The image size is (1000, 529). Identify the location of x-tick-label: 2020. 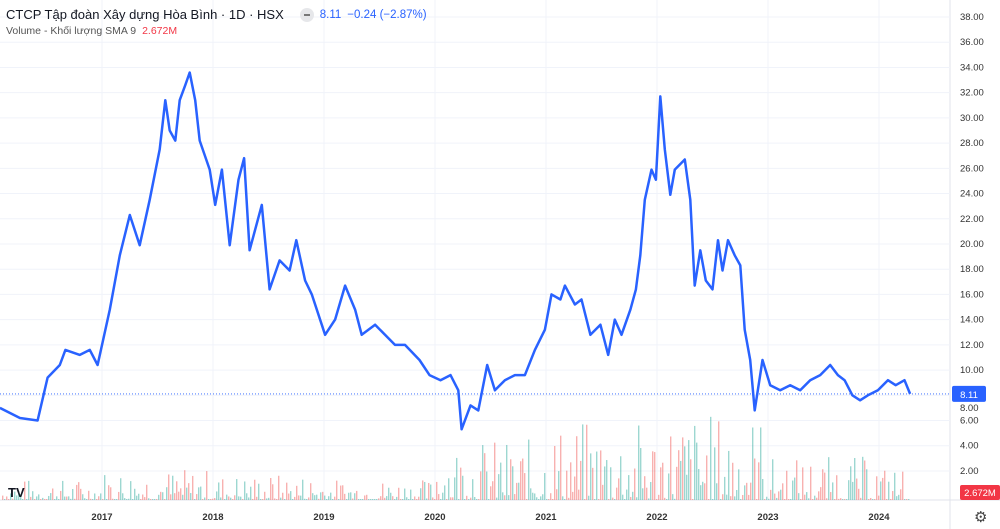
(434, 517).